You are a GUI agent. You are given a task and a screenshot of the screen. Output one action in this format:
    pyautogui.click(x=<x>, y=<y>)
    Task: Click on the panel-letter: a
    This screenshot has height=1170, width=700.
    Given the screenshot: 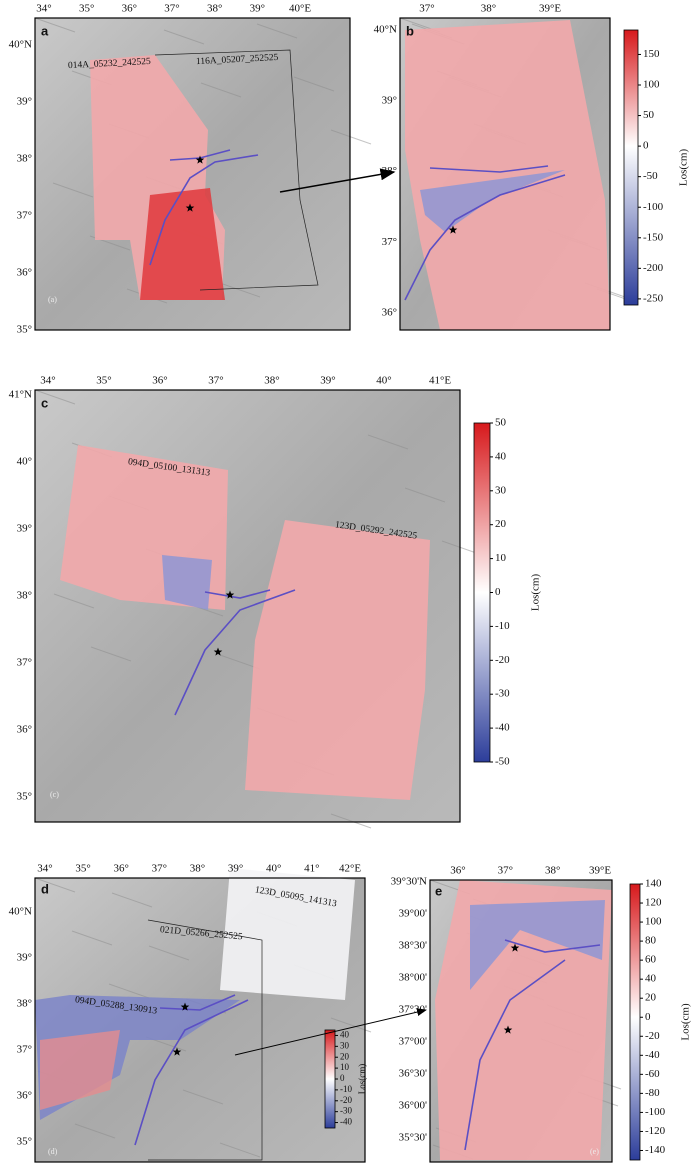 What is the action you would take?
    pyautogui.click(x=45, y=30)
    